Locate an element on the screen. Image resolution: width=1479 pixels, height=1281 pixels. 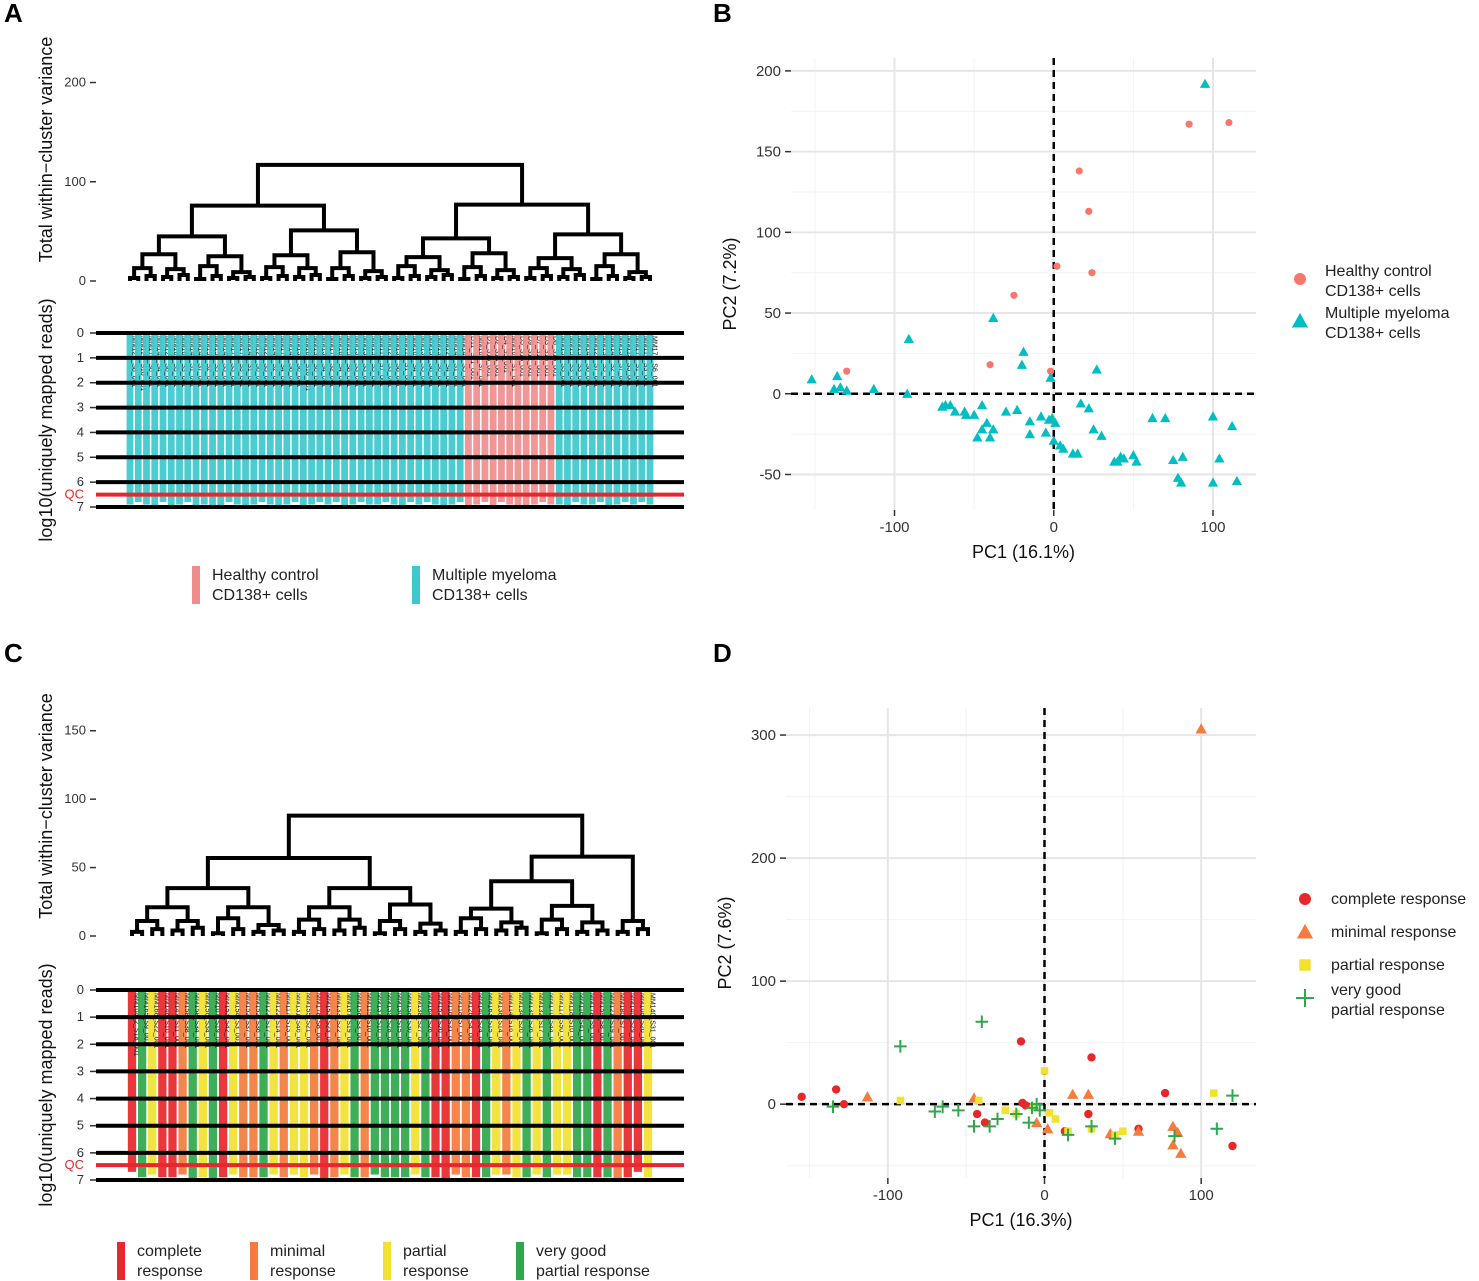
x-tick-label: -100 is located at coordinates (888, 1195).